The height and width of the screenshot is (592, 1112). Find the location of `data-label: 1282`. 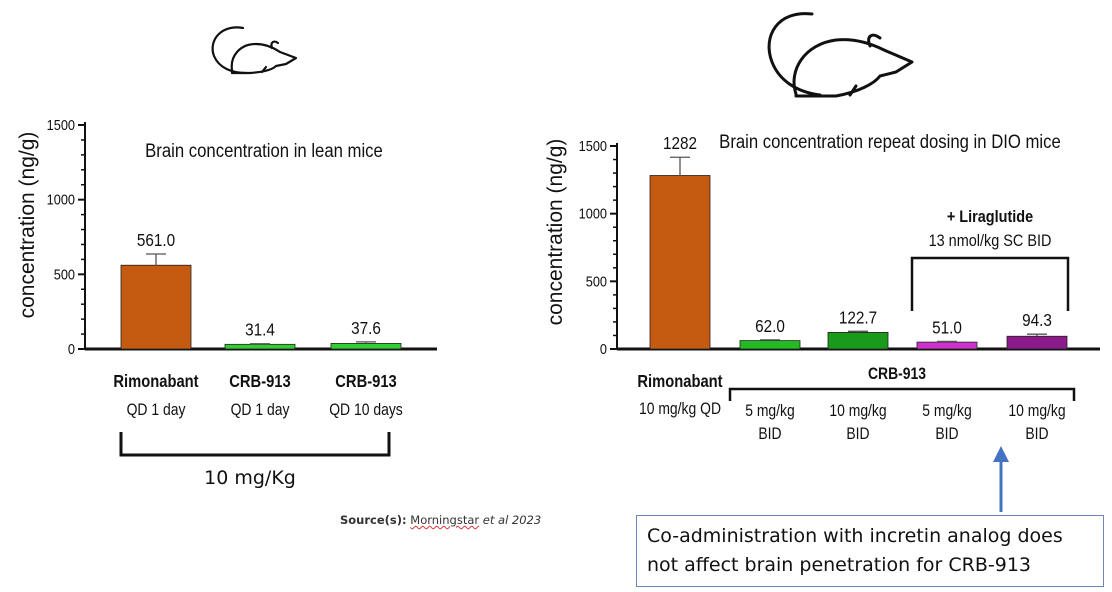

data-label: 1282 is located at coordinates (680, 143).